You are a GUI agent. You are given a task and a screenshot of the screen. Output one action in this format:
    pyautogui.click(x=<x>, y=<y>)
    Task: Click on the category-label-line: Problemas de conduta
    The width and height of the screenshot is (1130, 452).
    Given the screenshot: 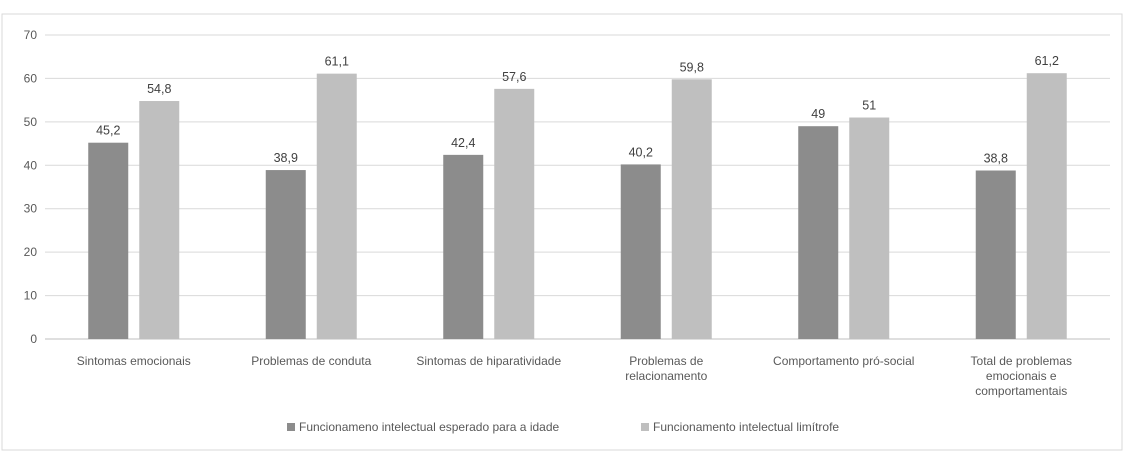 What is the action you would take?
    pyautogui.click(x=311, y=361)
    